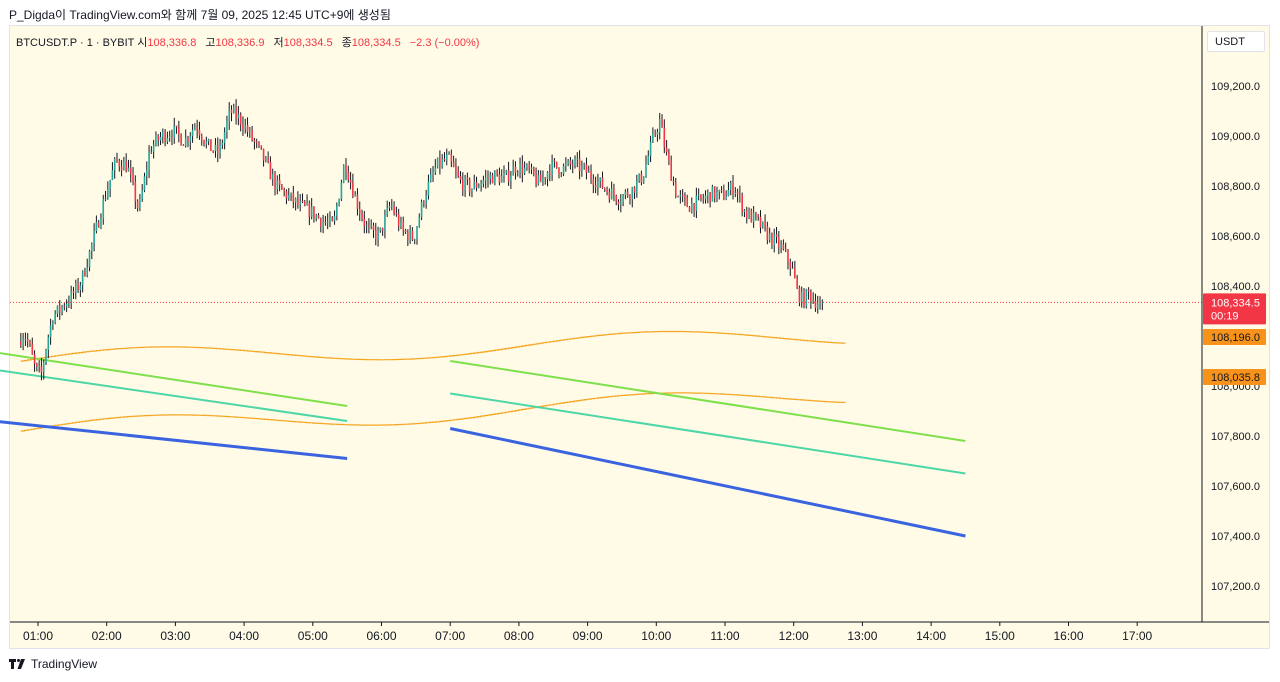 Image resolution: width=1280 pixels, height=682 pixels. What do you see at coordinates (656, 636) in the screenshot?
I see `time-tick-label: 10:00` at bounding box center [656, 636].